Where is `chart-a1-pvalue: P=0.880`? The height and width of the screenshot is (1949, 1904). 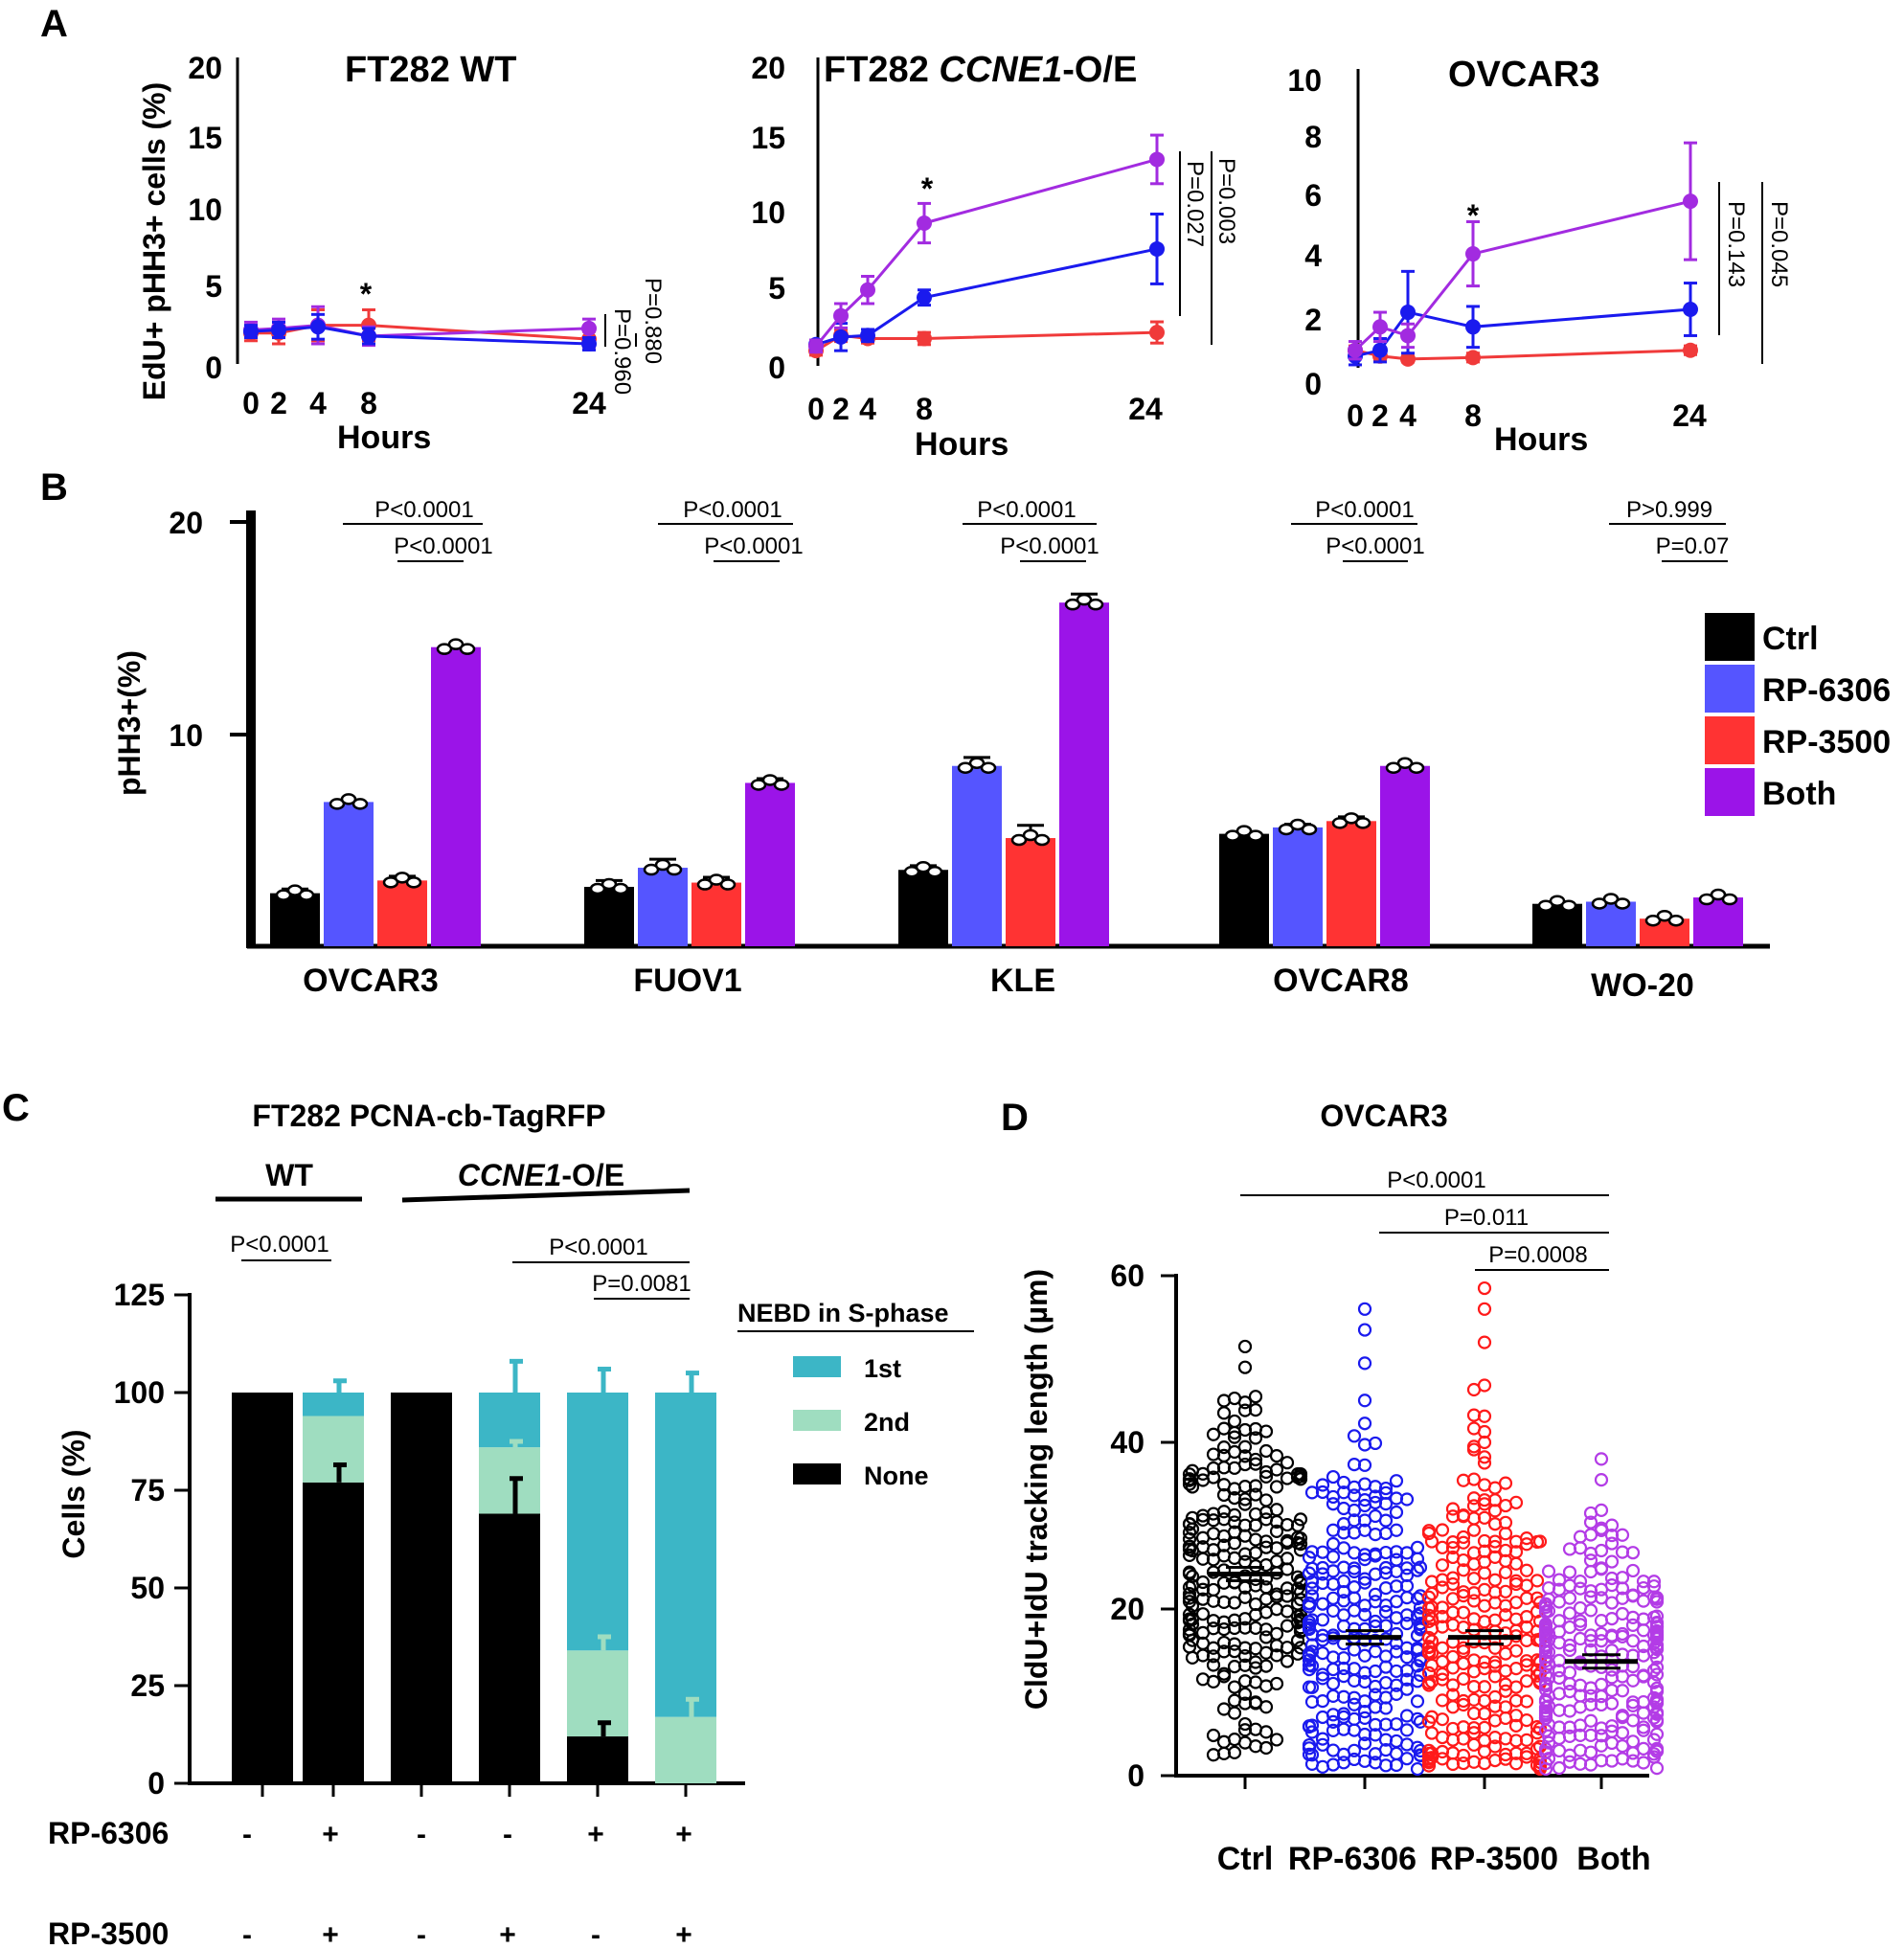
chart-a1-pvalue: P=0.880 is located at coordinates (653, 321).